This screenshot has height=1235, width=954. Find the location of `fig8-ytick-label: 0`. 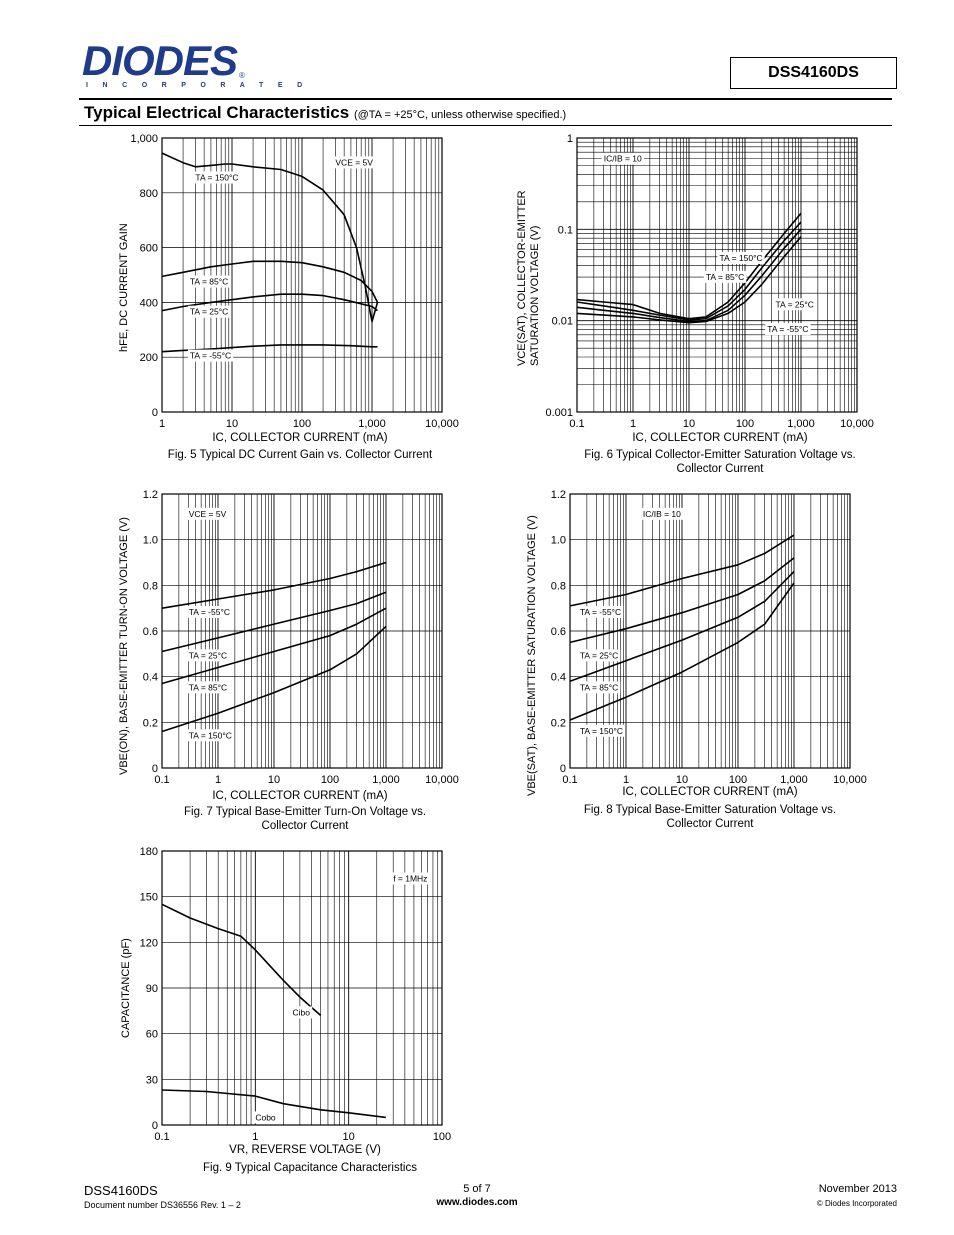

fig8-ytick-label: 0 is located at coordinates (563, 769).